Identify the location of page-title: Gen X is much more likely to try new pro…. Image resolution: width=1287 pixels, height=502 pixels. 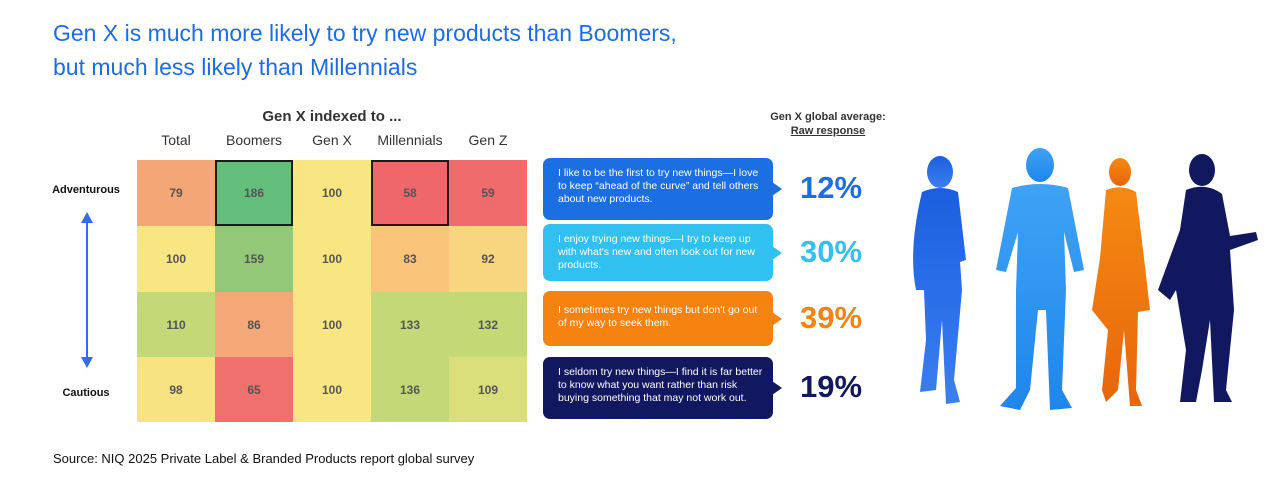
(365, 50).